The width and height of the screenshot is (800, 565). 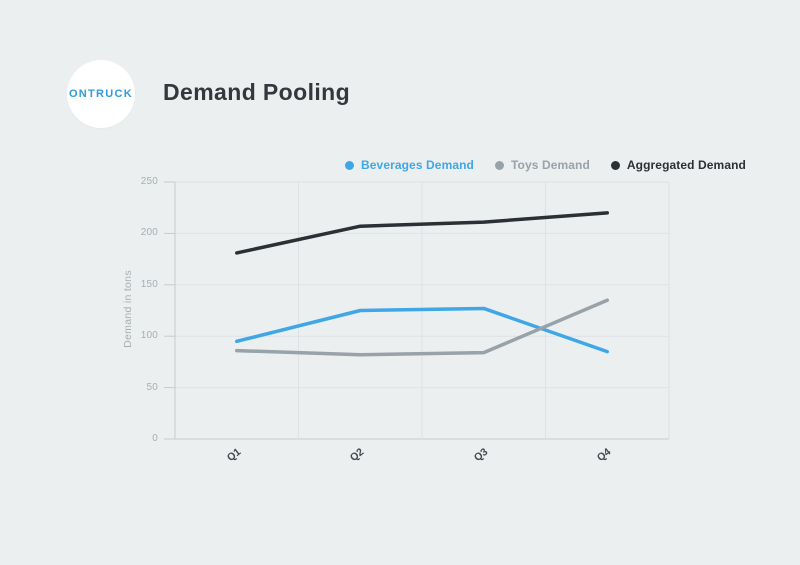 What do you see at coordinates (257, 92) in the screenshot?
I see `page-title: Demand Pooling` at bounding box center [257, 92].